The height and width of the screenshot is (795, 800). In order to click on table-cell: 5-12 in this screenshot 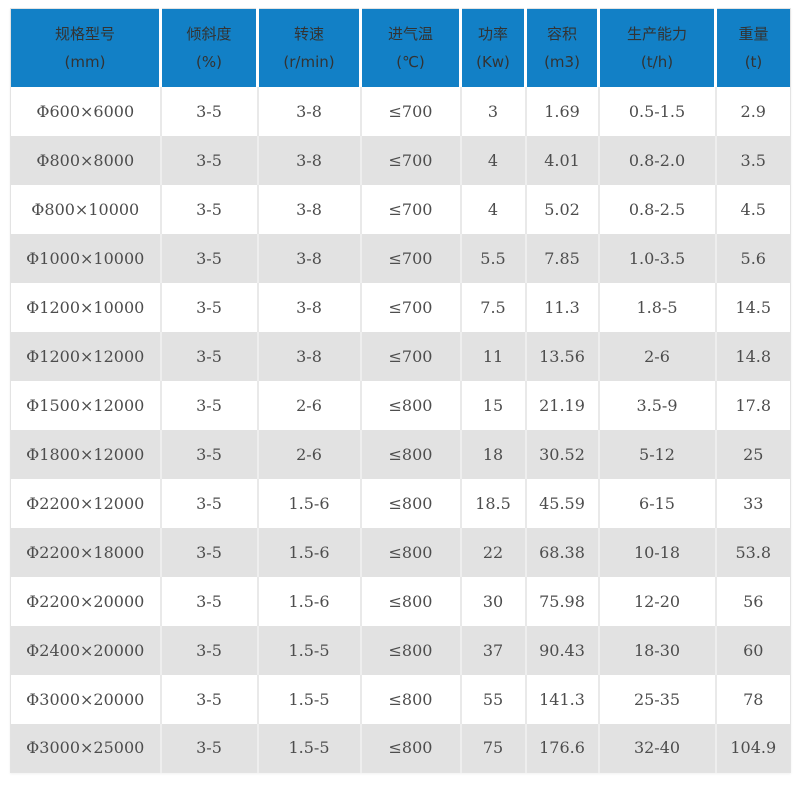, I will do `click(657, 454)`.